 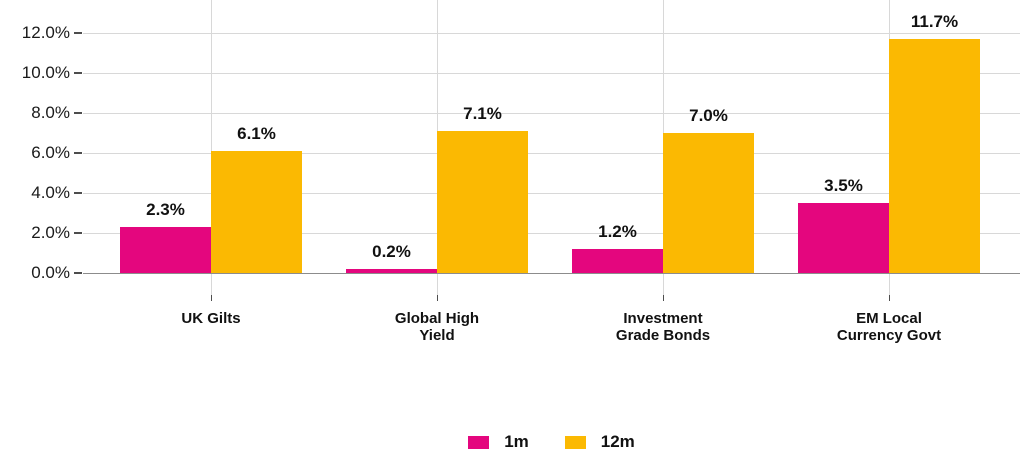 I want to click on category-label: EM Local Currency Govt, so click(x=889, y=327).